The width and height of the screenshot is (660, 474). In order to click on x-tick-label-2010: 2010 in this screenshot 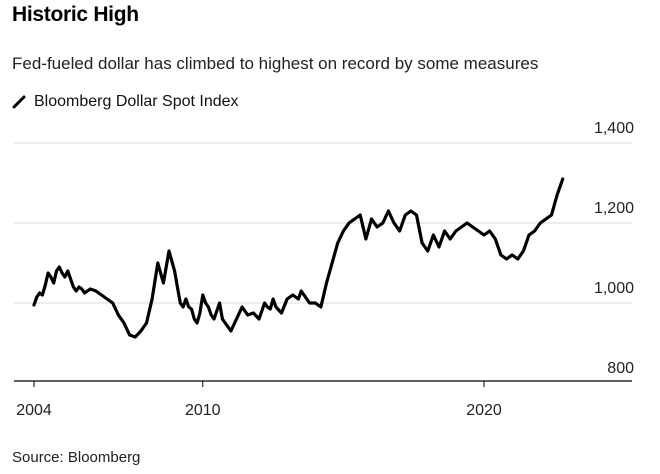, I will do `click(203, 410)`.